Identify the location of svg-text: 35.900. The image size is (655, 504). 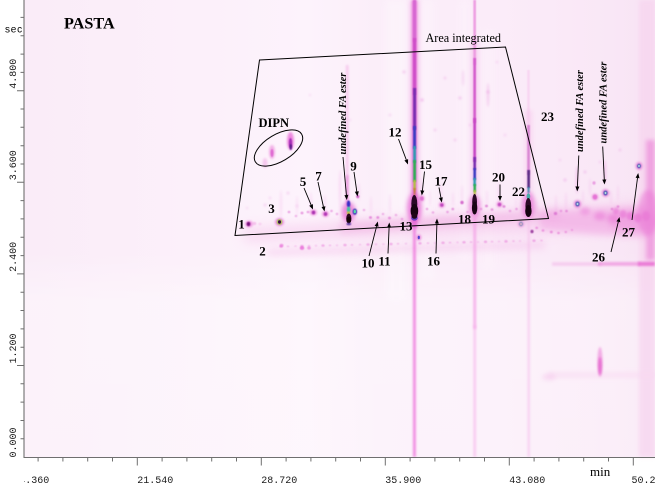
(403, 481).